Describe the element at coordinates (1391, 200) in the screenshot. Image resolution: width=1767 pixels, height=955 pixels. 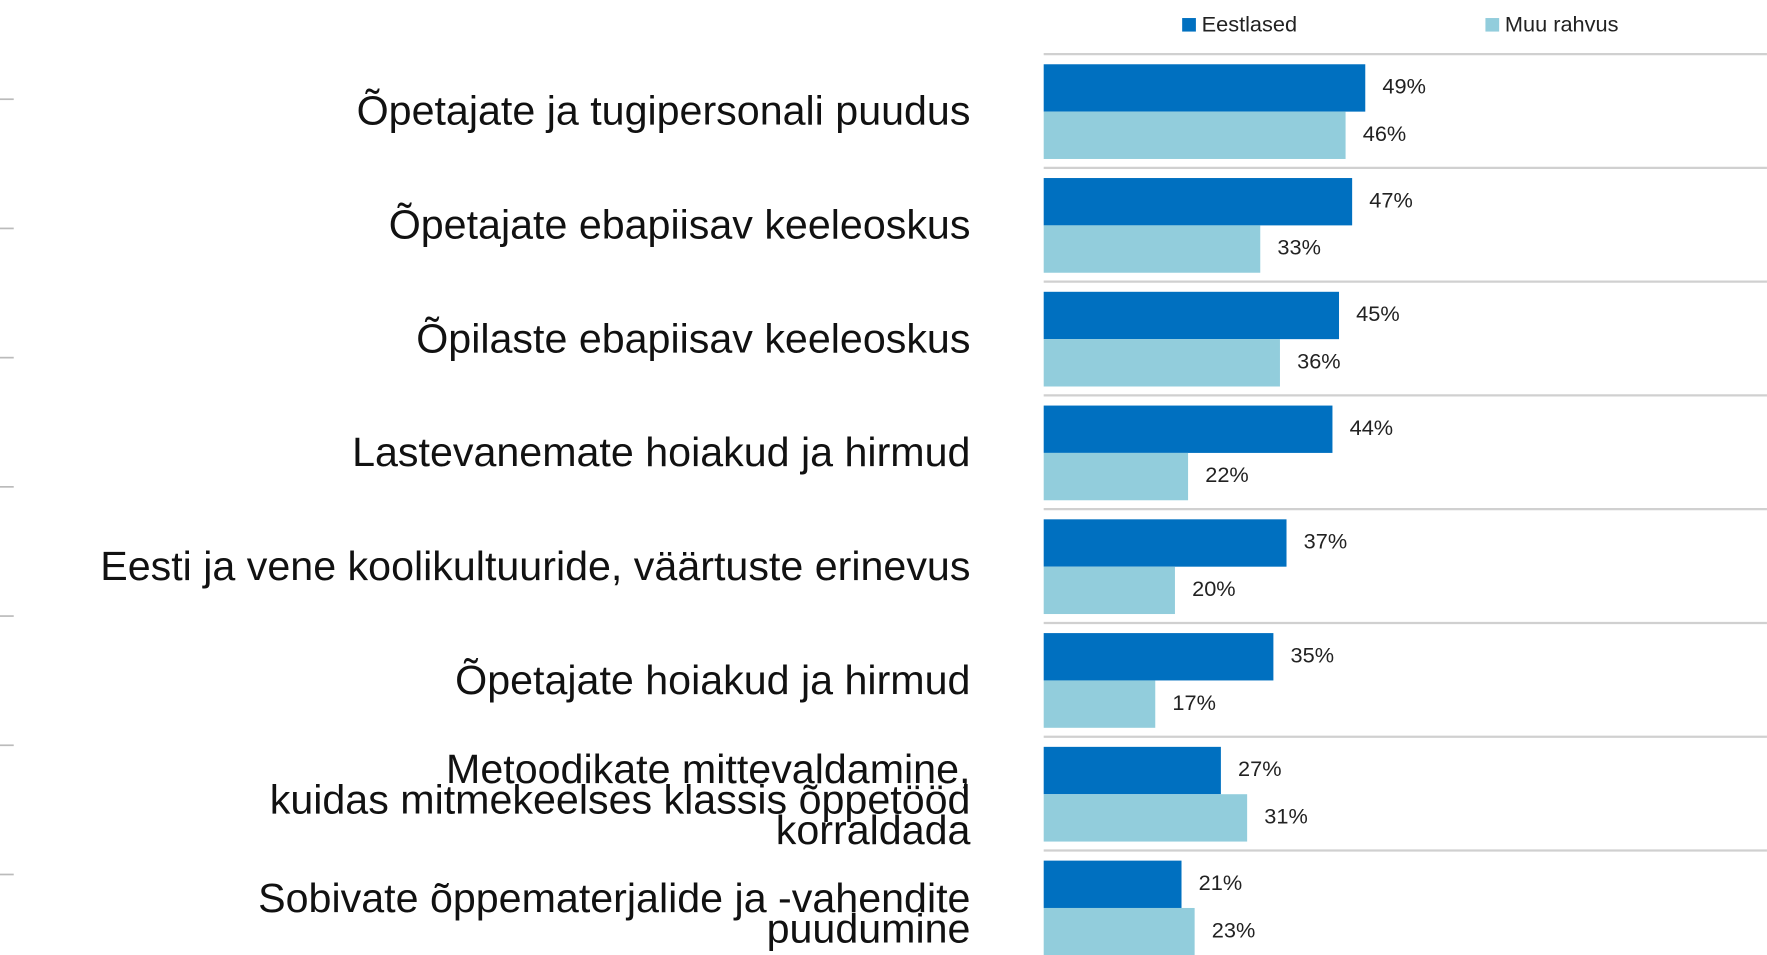
I see `value-label: 47%` at that location.